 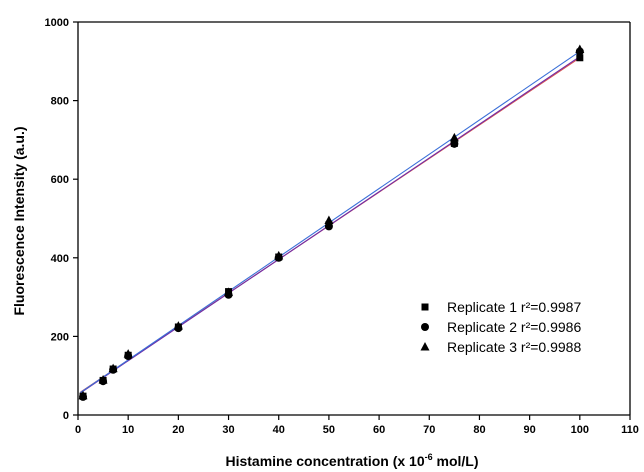 What do you see at coordinates (78, 430) in the screenshot?
I see `x-tick-label: 0` at bounding box center [78, 430].